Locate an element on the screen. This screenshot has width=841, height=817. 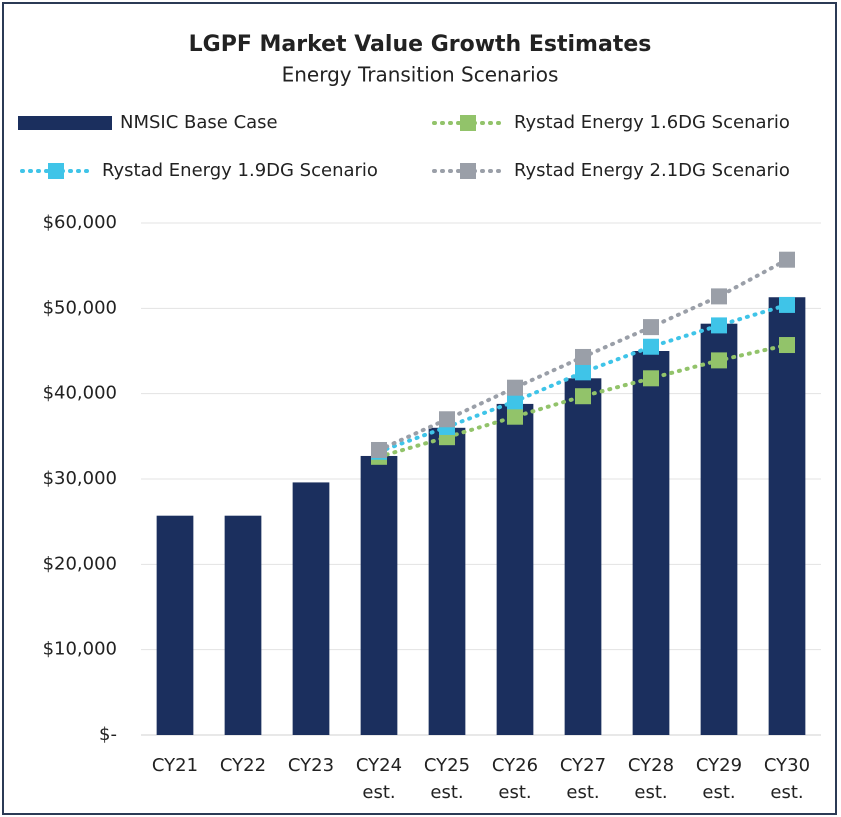
x-tick-label: CY23 is located at coordinates (311, 765).